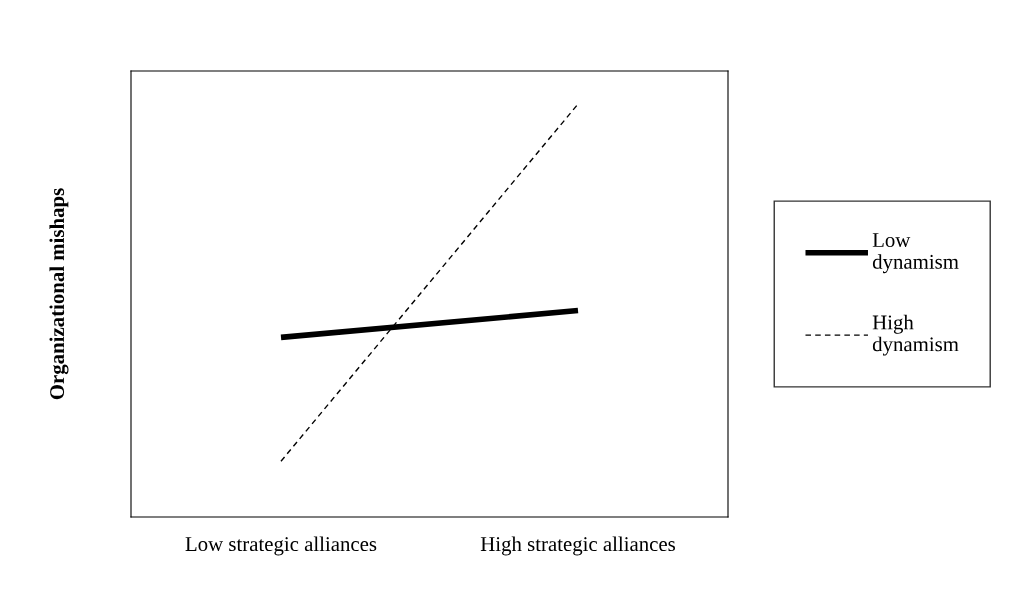 Image resolution: width=1019 pixels, height=598 pixels. Describe the element at coordinates (281, 546) in the screenshot. I see `x-tick-label: Low strategic alliances` at that location.